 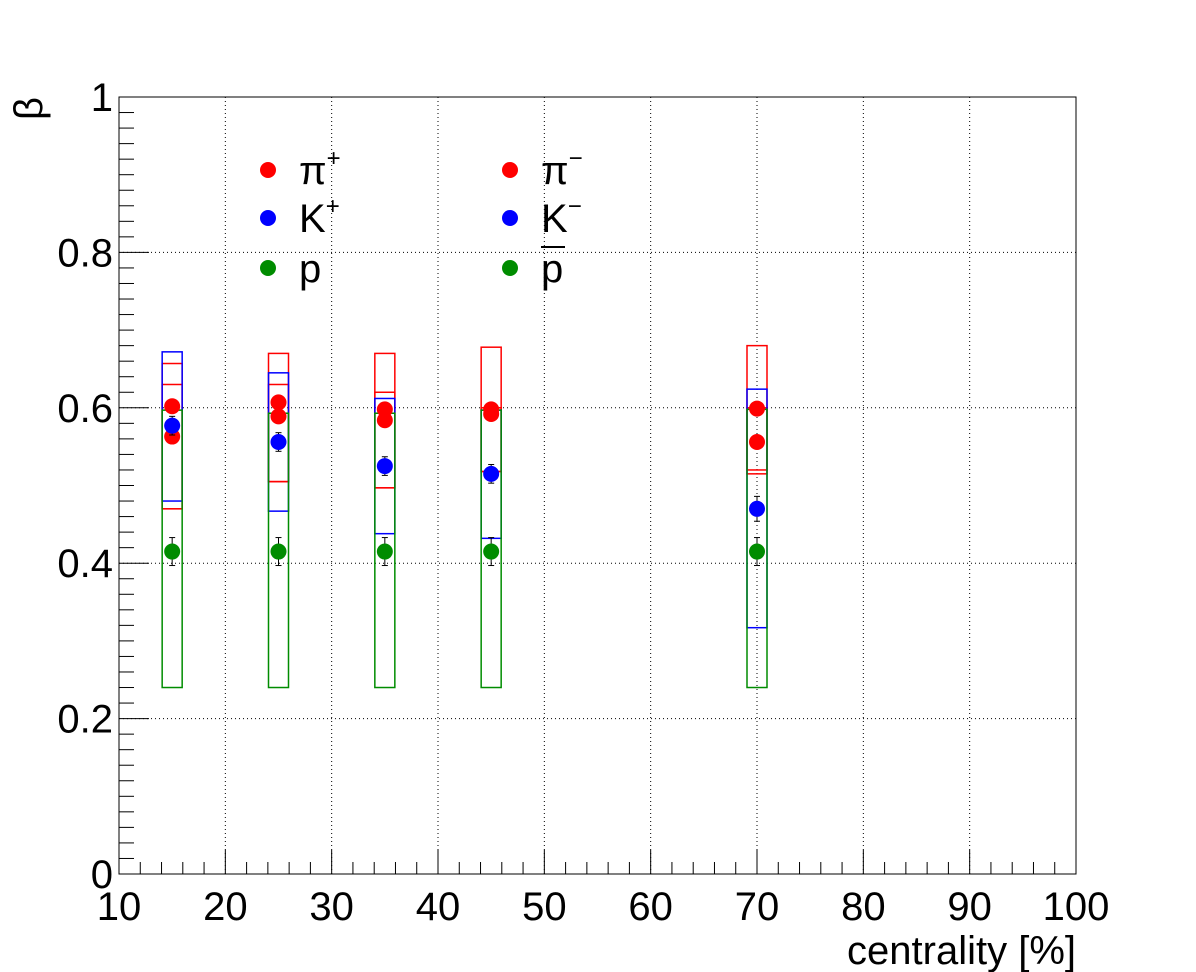 I want to click on y-axis-title: β, so click(x=29, y=108).